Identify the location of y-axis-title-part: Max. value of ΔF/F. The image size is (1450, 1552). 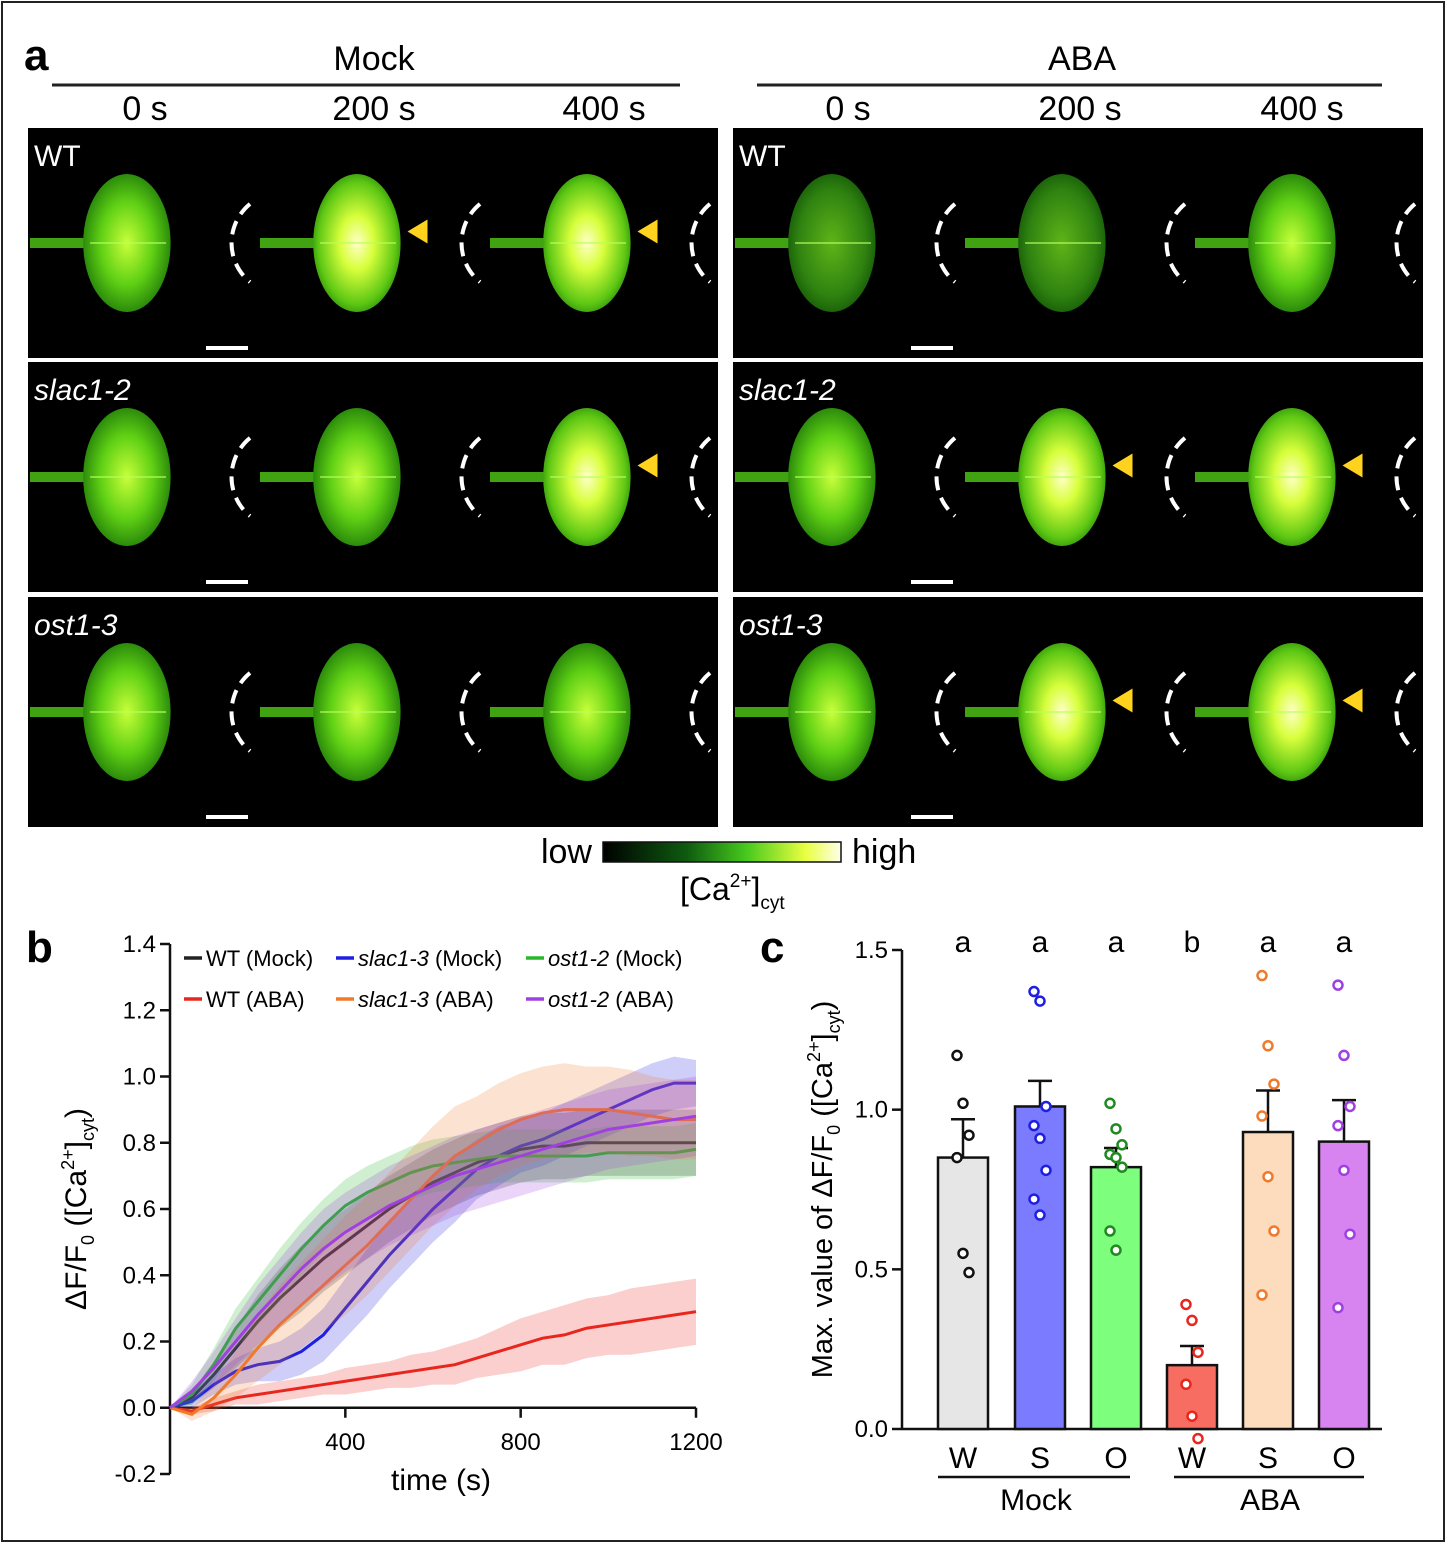
(823, 1256).